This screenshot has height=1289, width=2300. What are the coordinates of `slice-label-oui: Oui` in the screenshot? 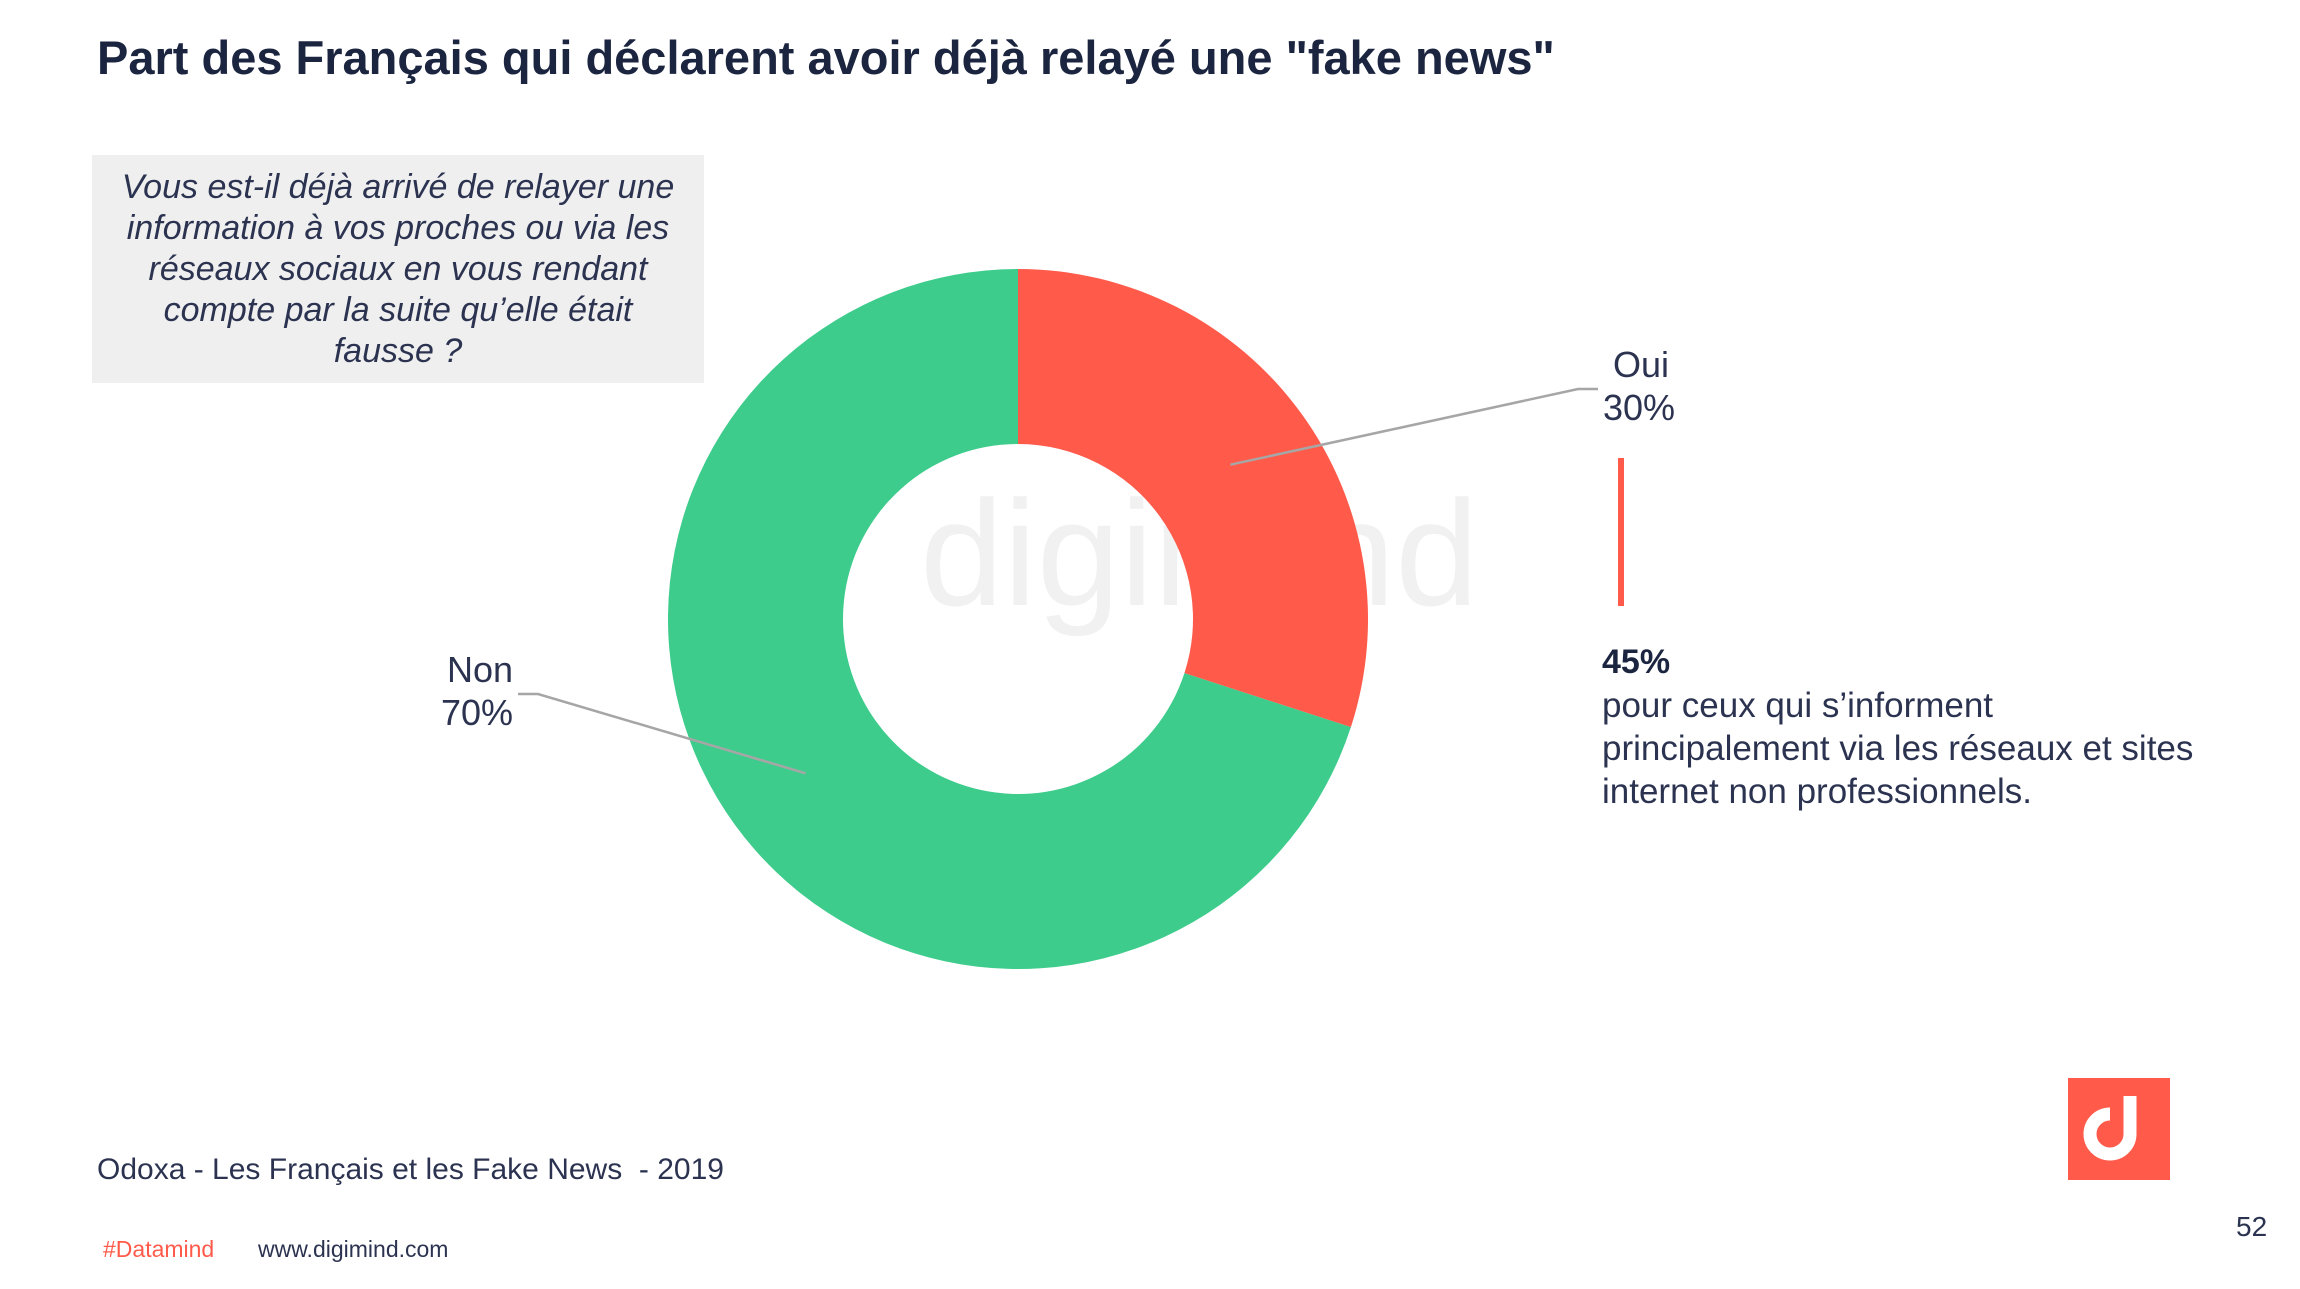 It's located at (1641, 364).